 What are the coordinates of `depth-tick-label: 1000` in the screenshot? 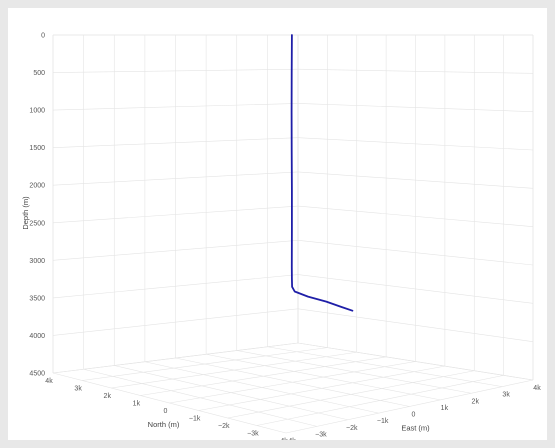 It's located at (37, 111).